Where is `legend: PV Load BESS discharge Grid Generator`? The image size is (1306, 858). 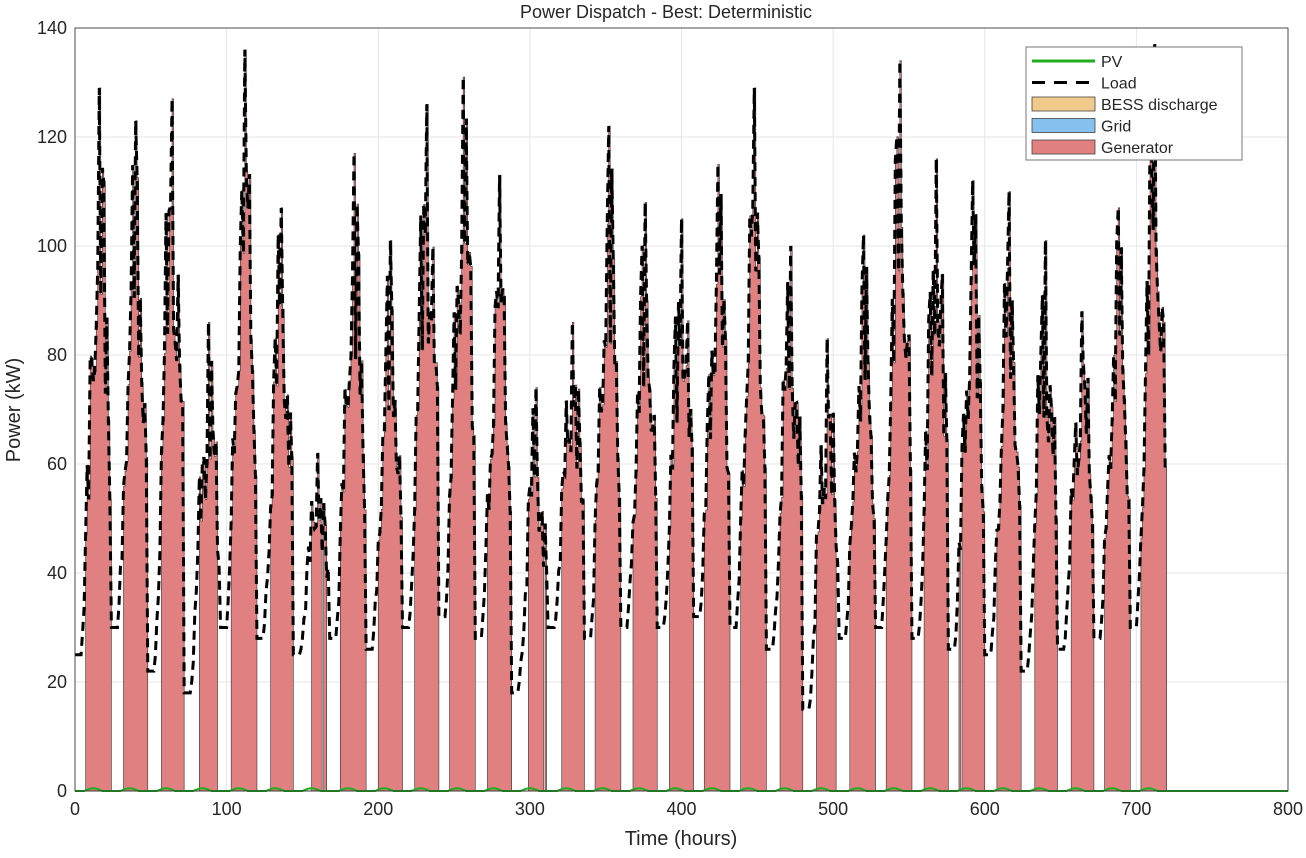 legend: PV Load BESS discharge Grid Generator is located at coordinates (1134, 103).